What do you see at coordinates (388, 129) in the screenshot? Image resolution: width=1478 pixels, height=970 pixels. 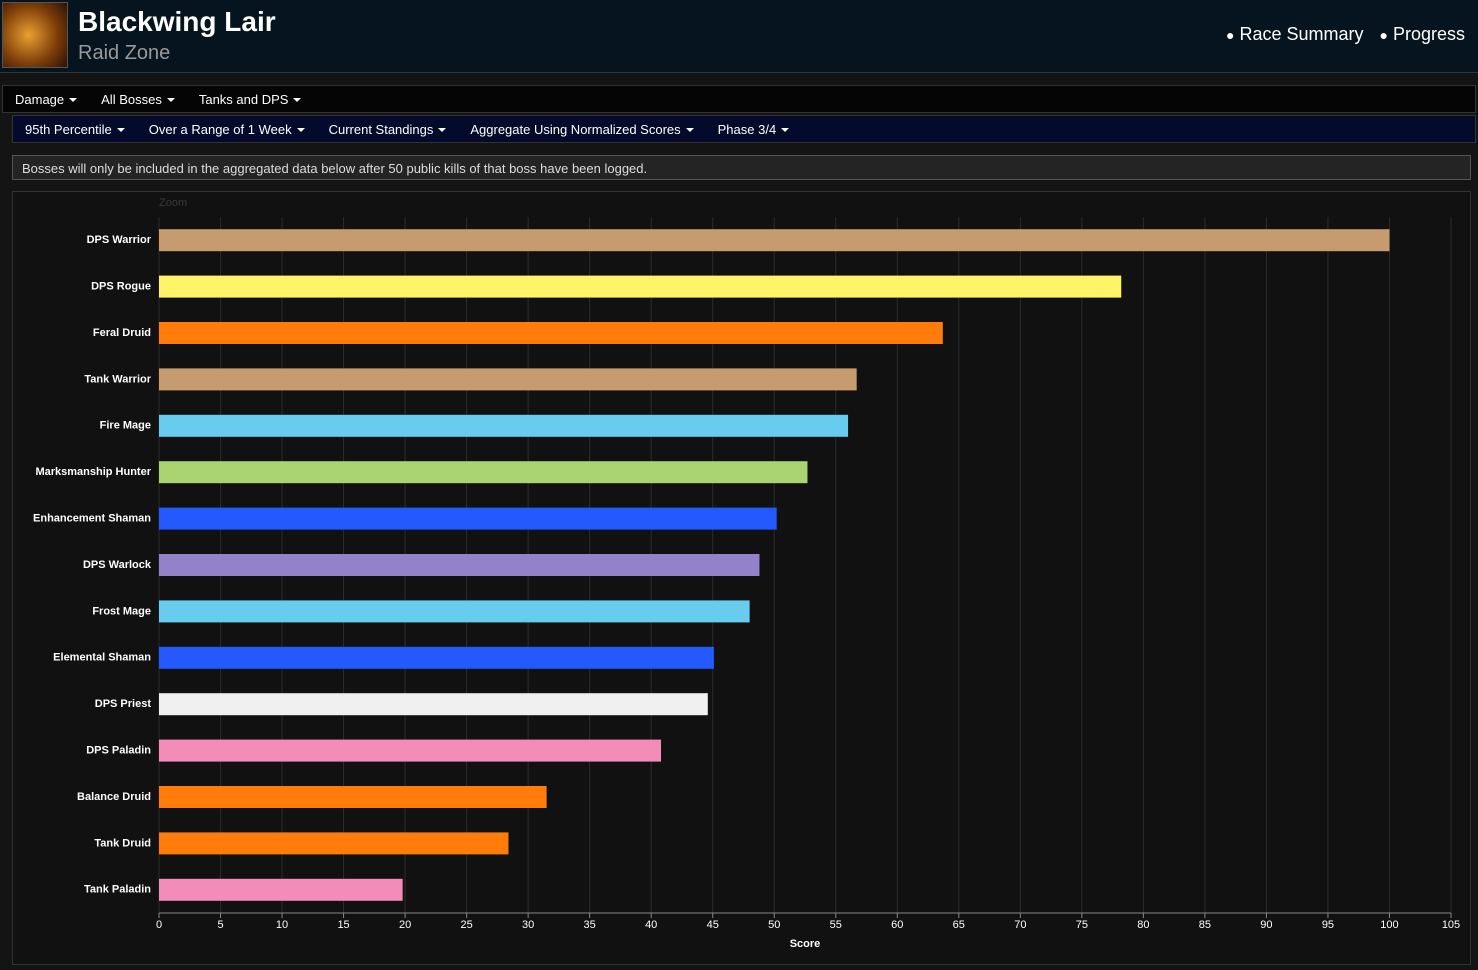 I see `menu-item: Current Standings` at bounding box center [388, 129].